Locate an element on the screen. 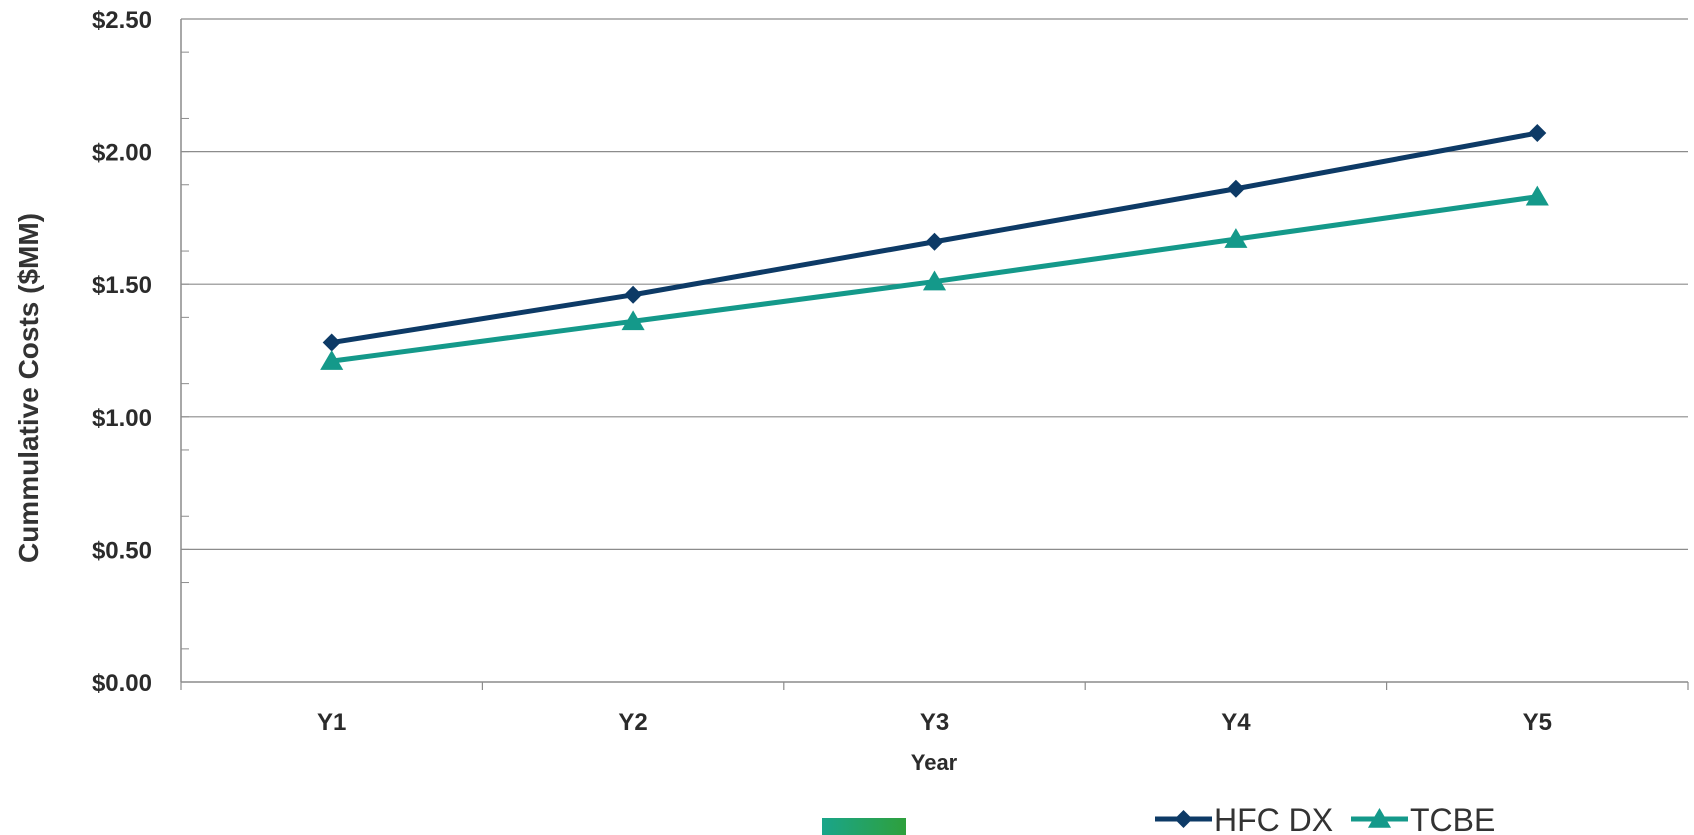 The height and width of the screenshot is (835, 1694). x-tick-labels: Y1 Y2 Y3 Y4 Y5 is located at coordinates (934, 722).